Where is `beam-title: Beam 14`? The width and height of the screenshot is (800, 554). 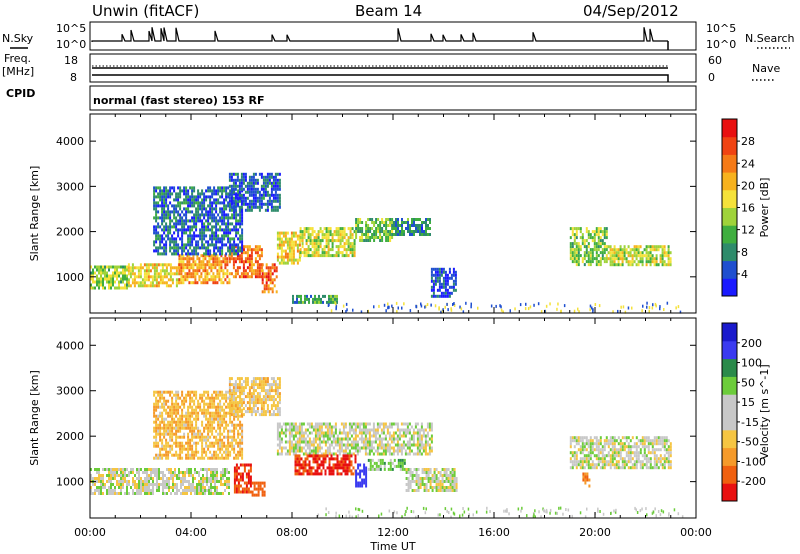
beam-title: Beam 14 is located at coordinates (388, 11).